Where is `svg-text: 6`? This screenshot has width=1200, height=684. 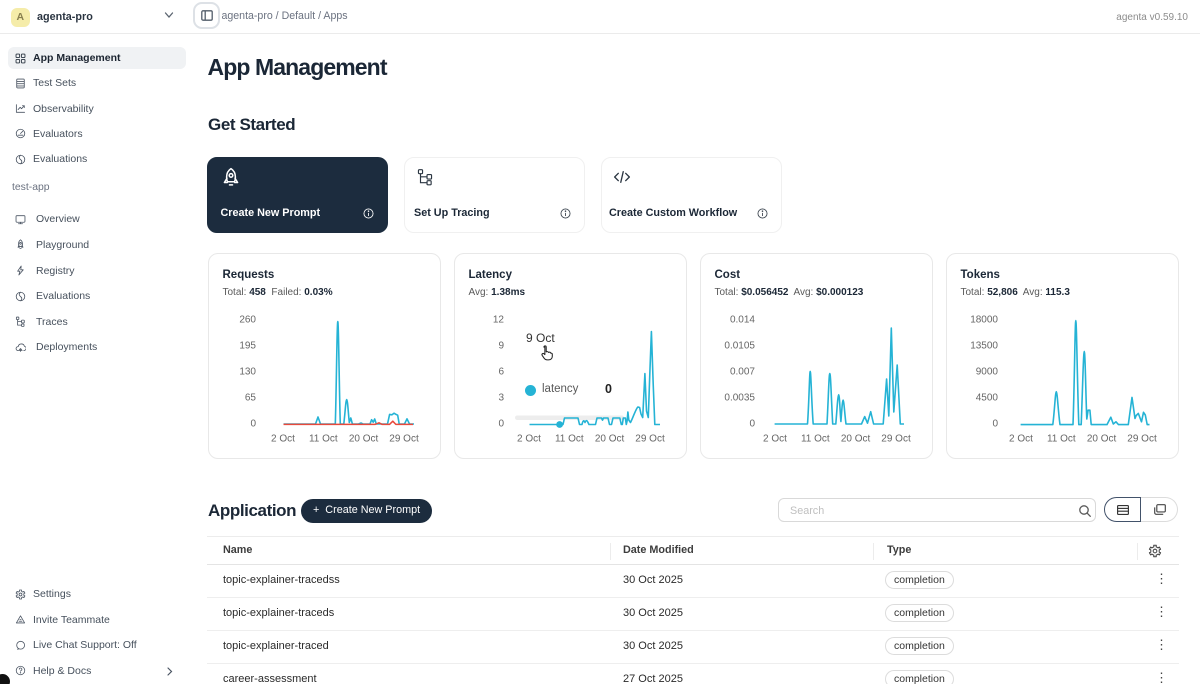 svg-text: 6 is located at coordinates (501, 372).